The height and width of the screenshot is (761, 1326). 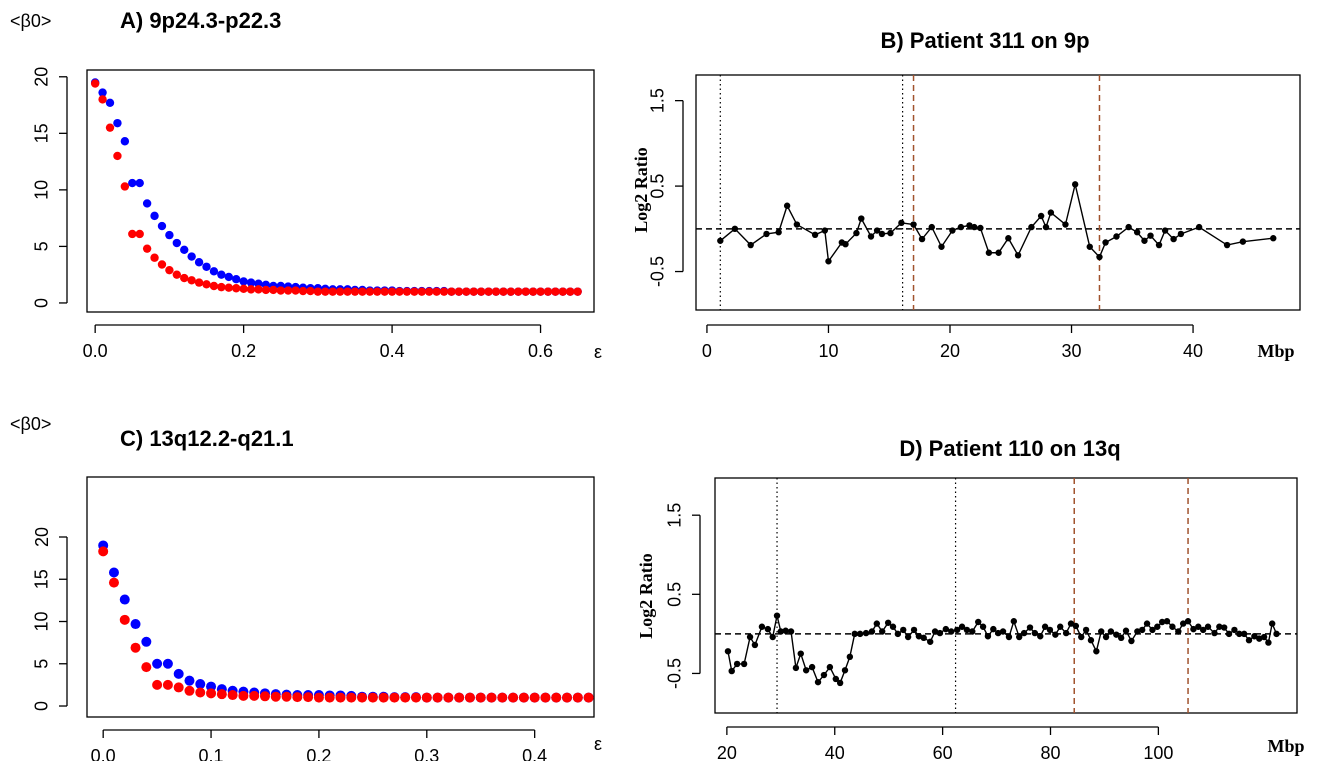 What do you see at coordinates (828, 351) in the screenshot?
I see `x-tick-label: 10` at bounding box center [828, 351].